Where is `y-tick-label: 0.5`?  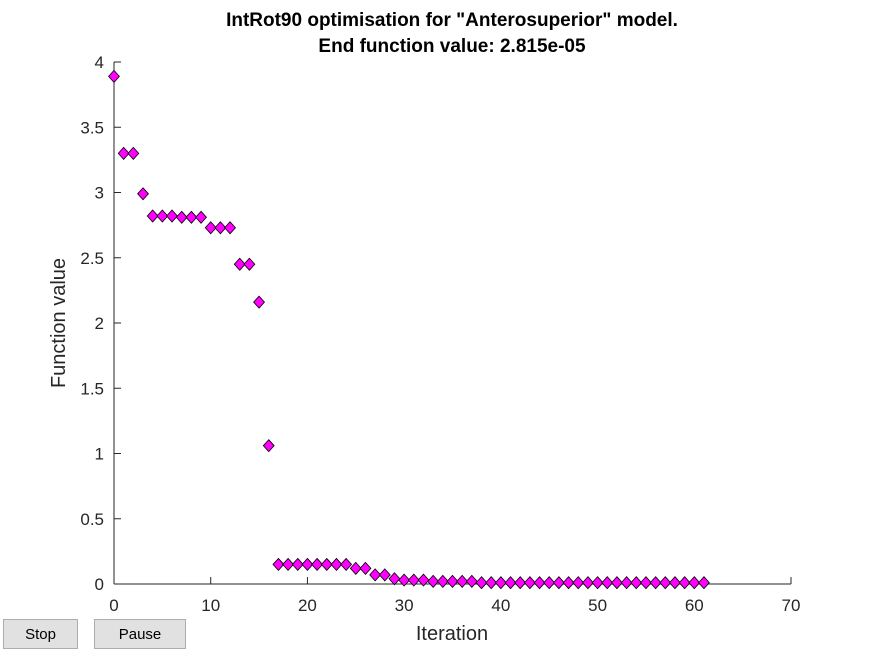 y-tick-label: 0.5 is located at coordinates (92, 519).